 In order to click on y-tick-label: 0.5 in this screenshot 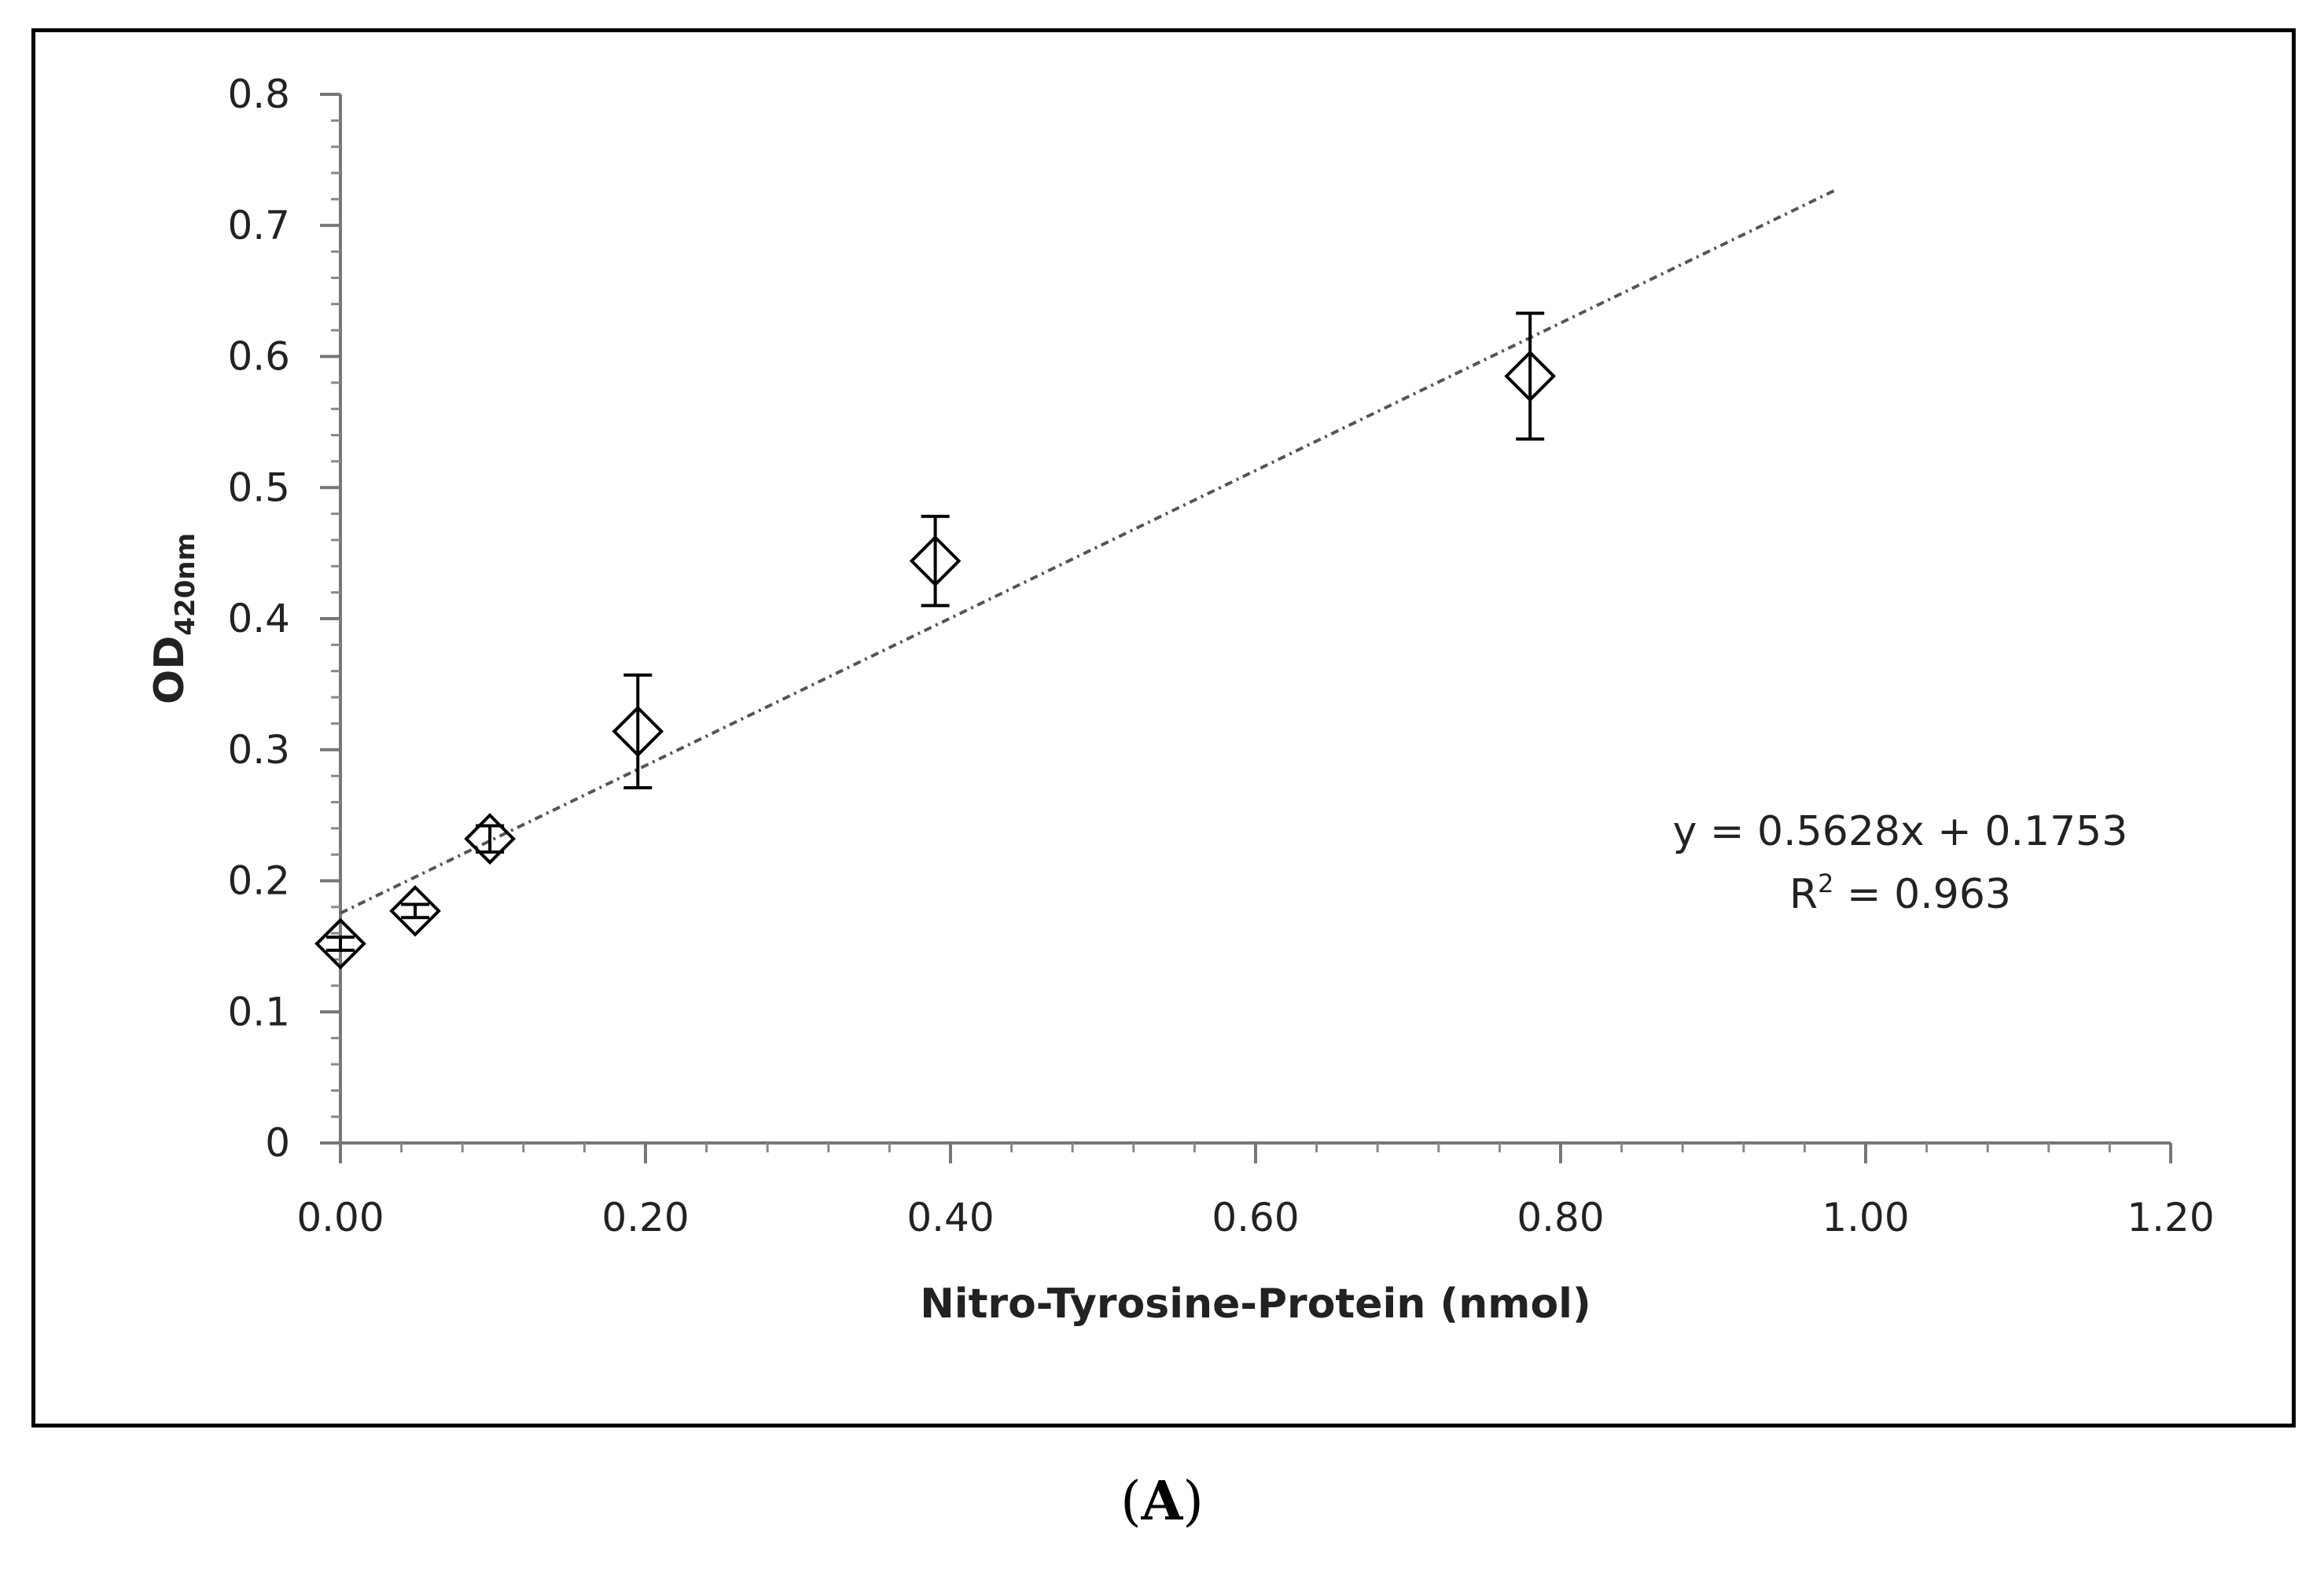, I will do `click(258, 488)`.